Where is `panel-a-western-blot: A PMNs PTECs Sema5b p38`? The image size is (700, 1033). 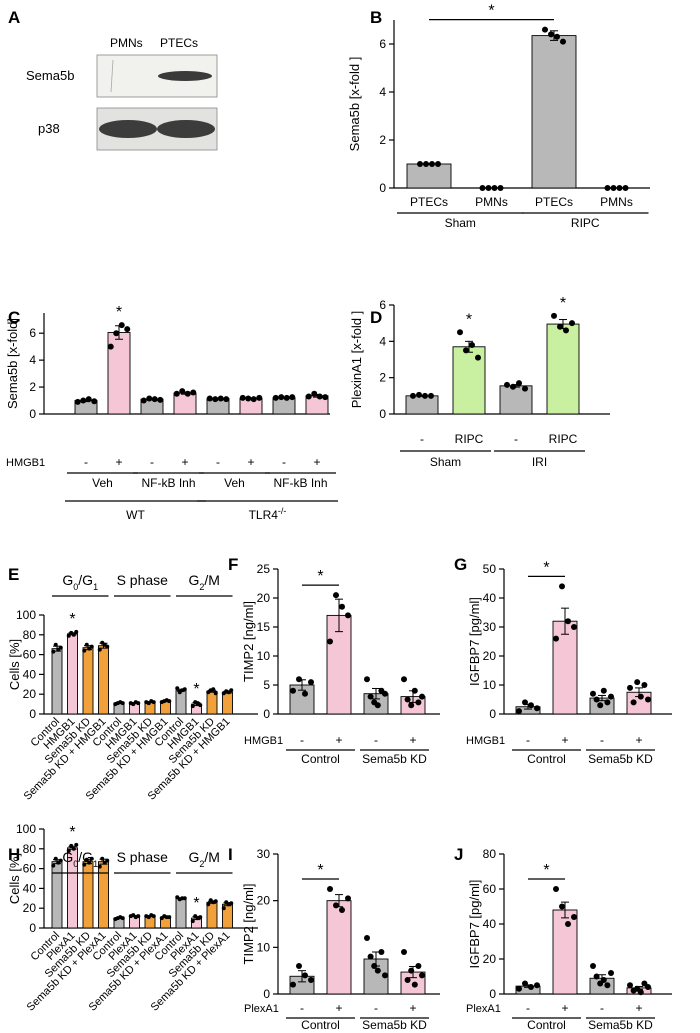 panel-a-western-blot: A PMNs PTECs Sema5b p38 is located at coordinates (113, 79).